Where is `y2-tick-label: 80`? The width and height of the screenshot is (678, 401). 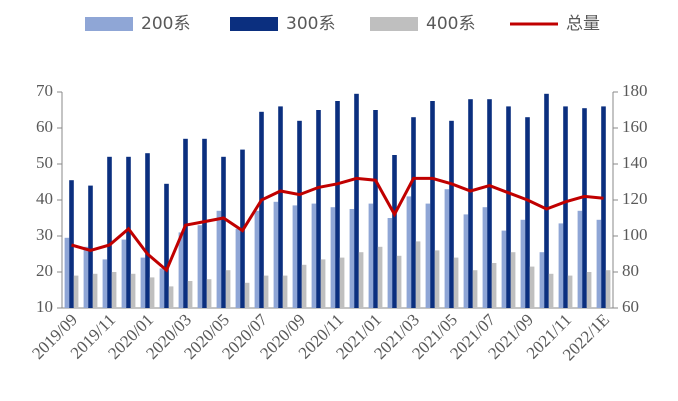 y2-tick-label: 80 is located at coordinates (630, 270).